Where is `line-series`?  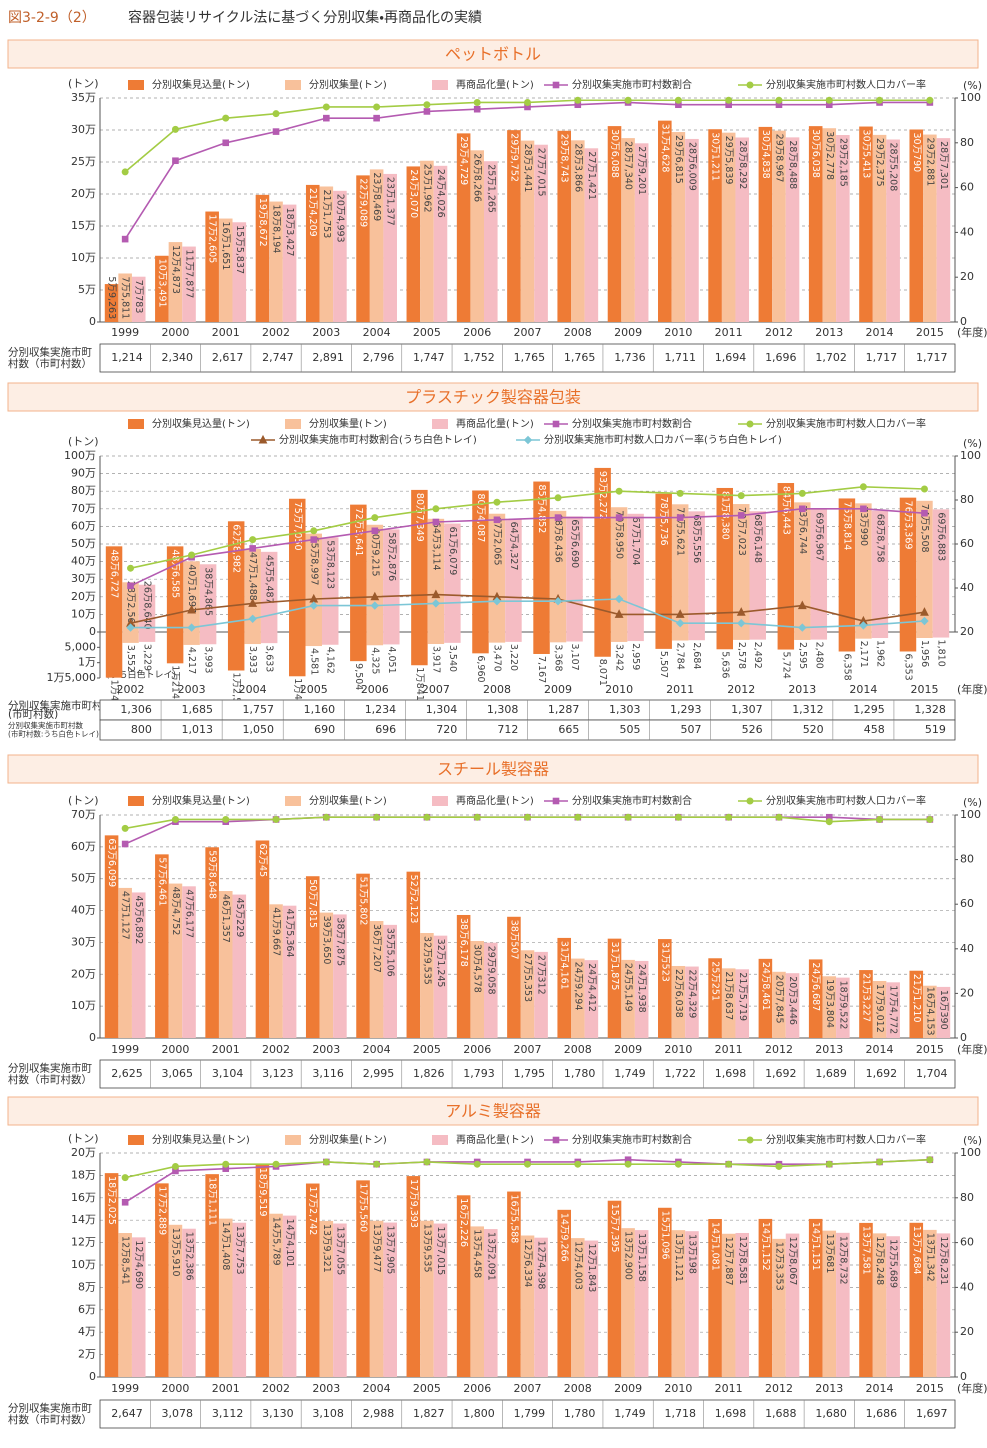 line-series is located at coordinates (527, 613).